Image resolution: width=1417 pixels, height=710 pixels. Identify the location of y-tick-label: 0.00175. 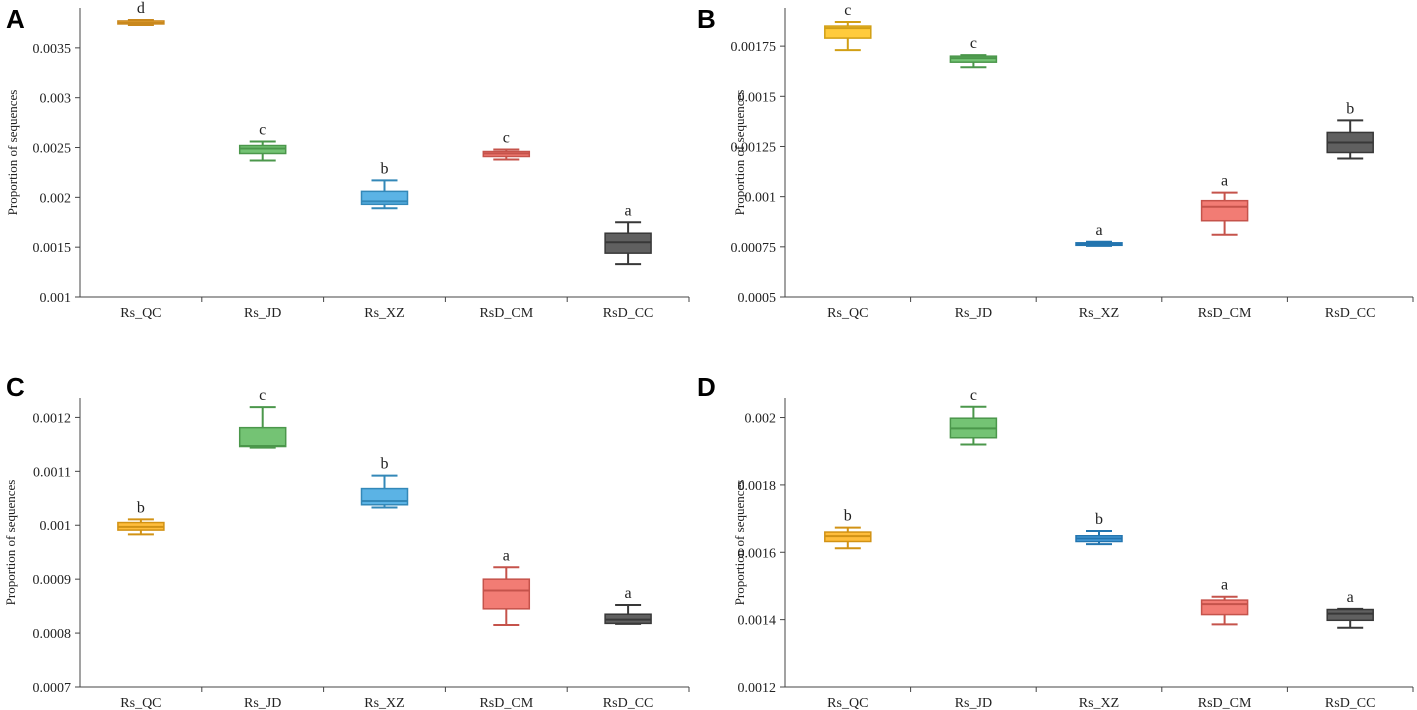
(754, 47).